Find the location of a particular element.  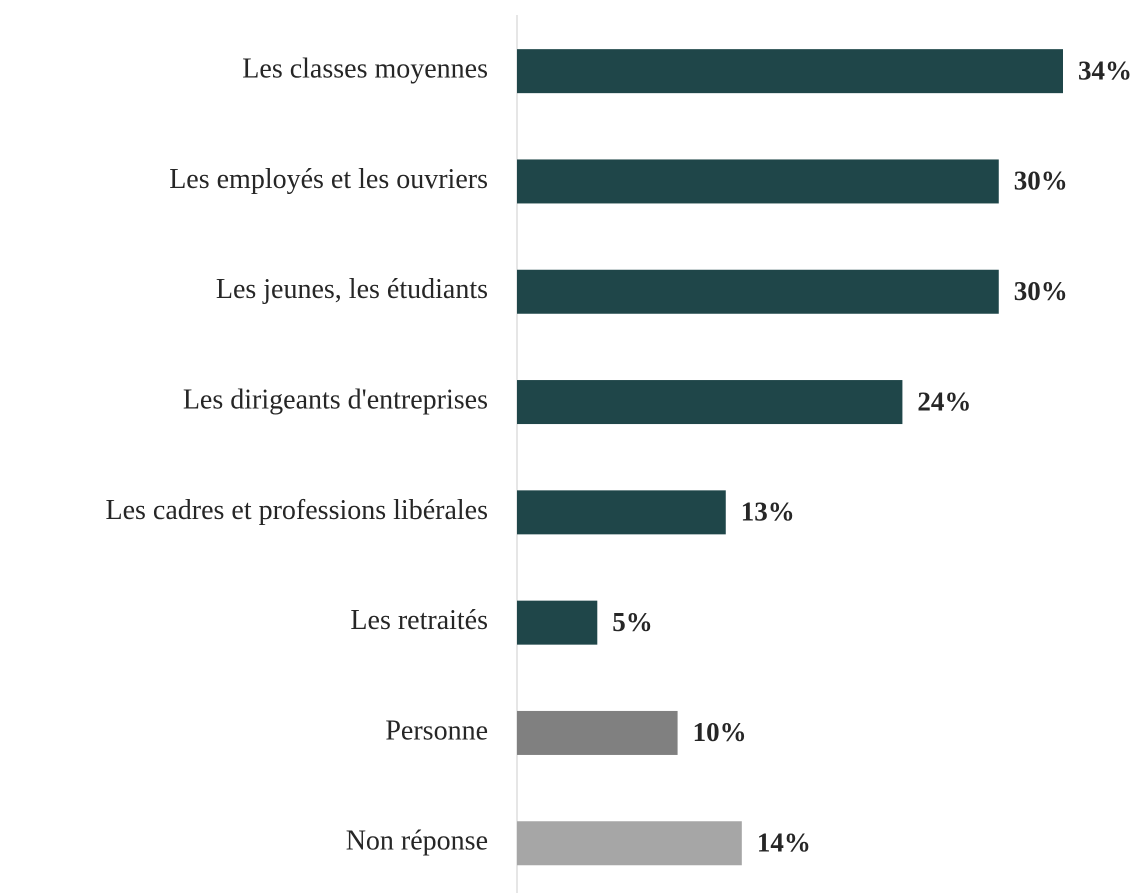

category-label: Personne is located at coordinates (436, 730).